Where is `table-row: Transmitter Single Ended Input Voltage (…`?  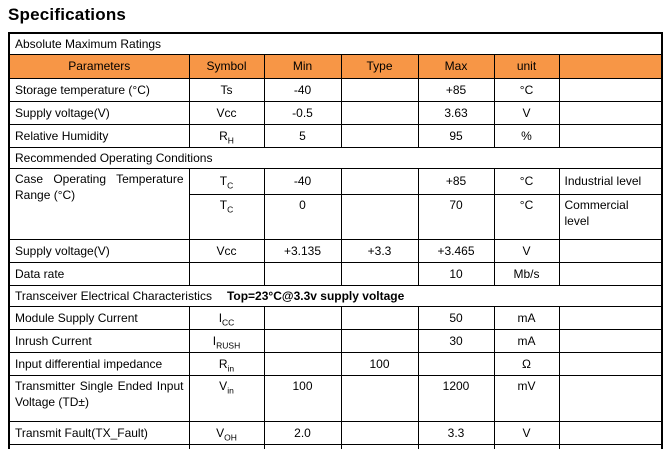
table-row: Transmitter Single Ended Input Voltage (… is located at coordinates (335, 398).